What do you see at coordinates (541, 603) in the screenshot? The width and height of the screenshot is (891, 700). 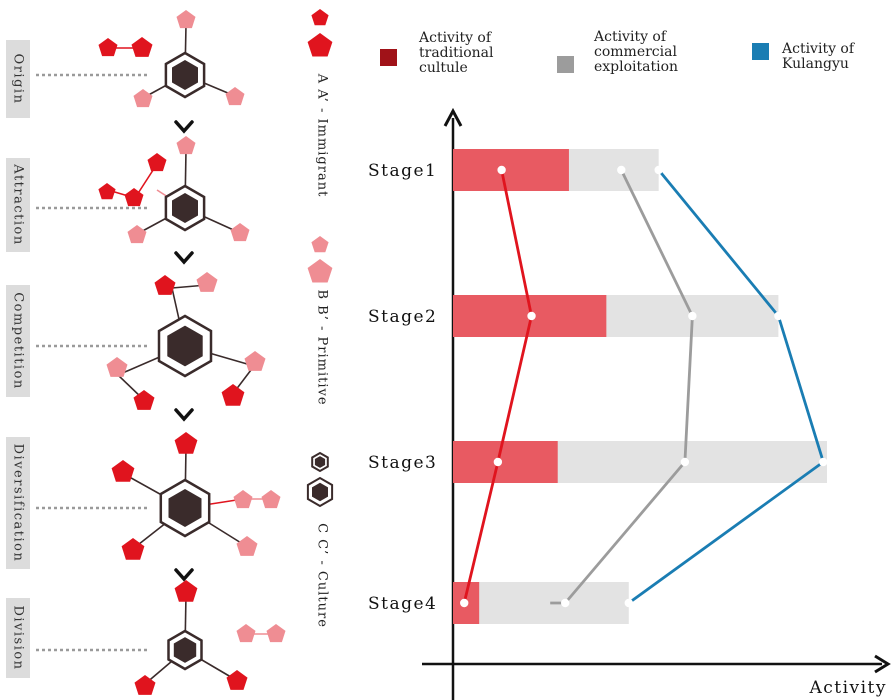 I see `bar-total-stage4` at bounding box center [541, 603].